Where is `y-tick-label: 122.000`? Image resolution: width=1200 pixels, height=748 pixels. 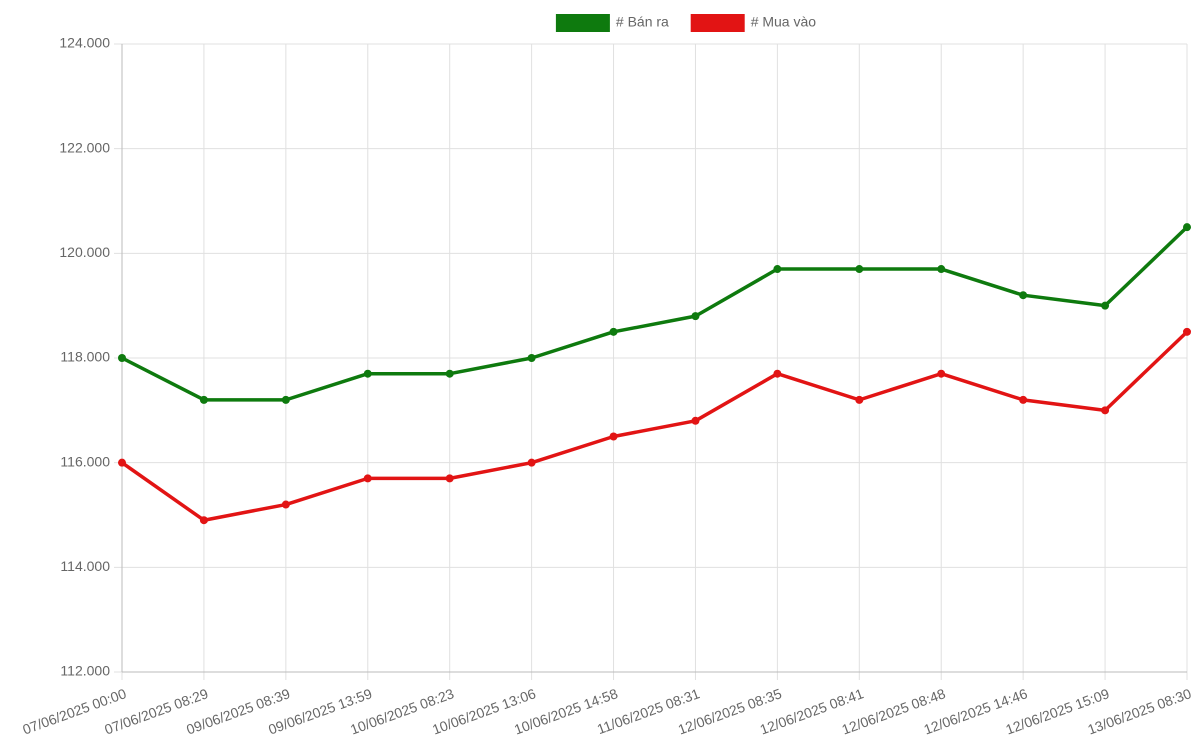
y-tick-label: 122.000 is located at coordinates (84, 147).